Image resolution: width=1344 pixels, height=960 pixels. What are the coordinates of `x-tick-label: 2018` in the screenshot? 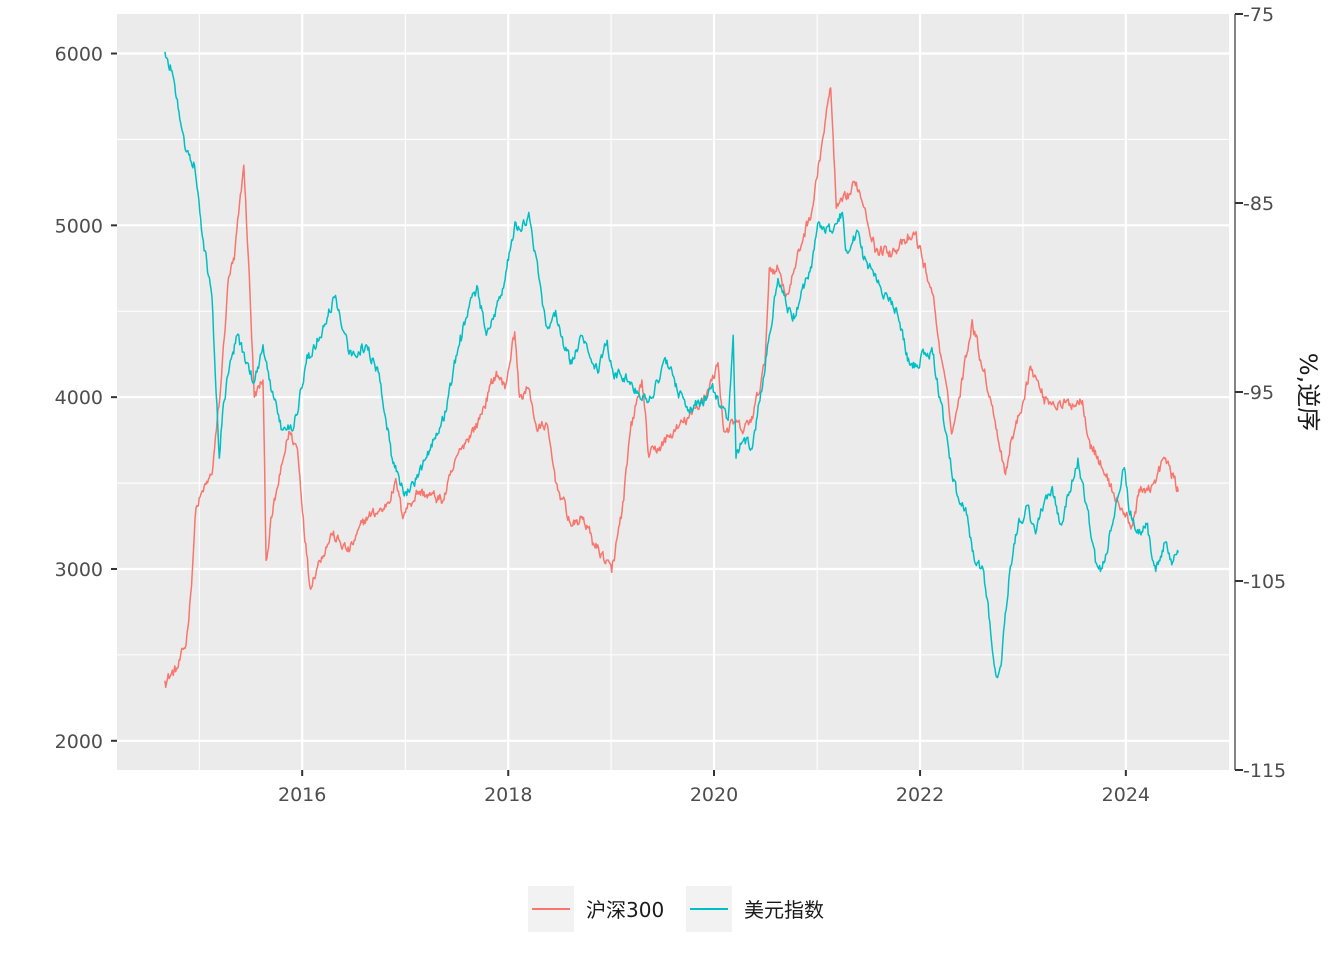 It's located at (508, 795).